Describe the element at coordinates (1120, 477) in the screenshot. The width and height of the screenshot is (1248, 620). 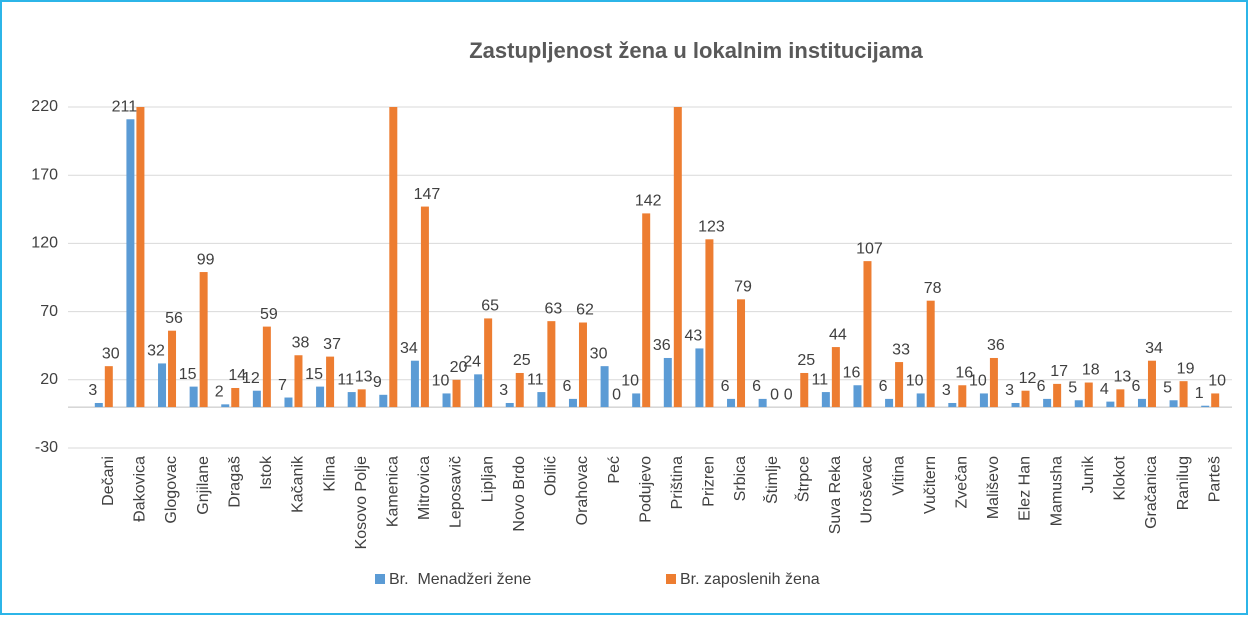
I see `x-tick-label: Klokot` at that location.